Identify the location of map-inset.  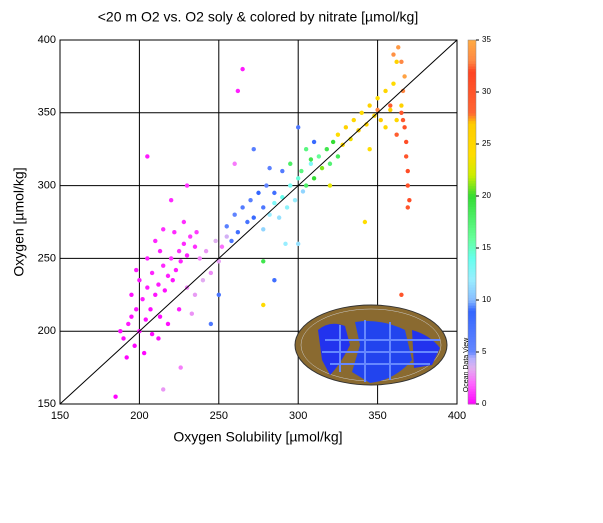
(371, 345).